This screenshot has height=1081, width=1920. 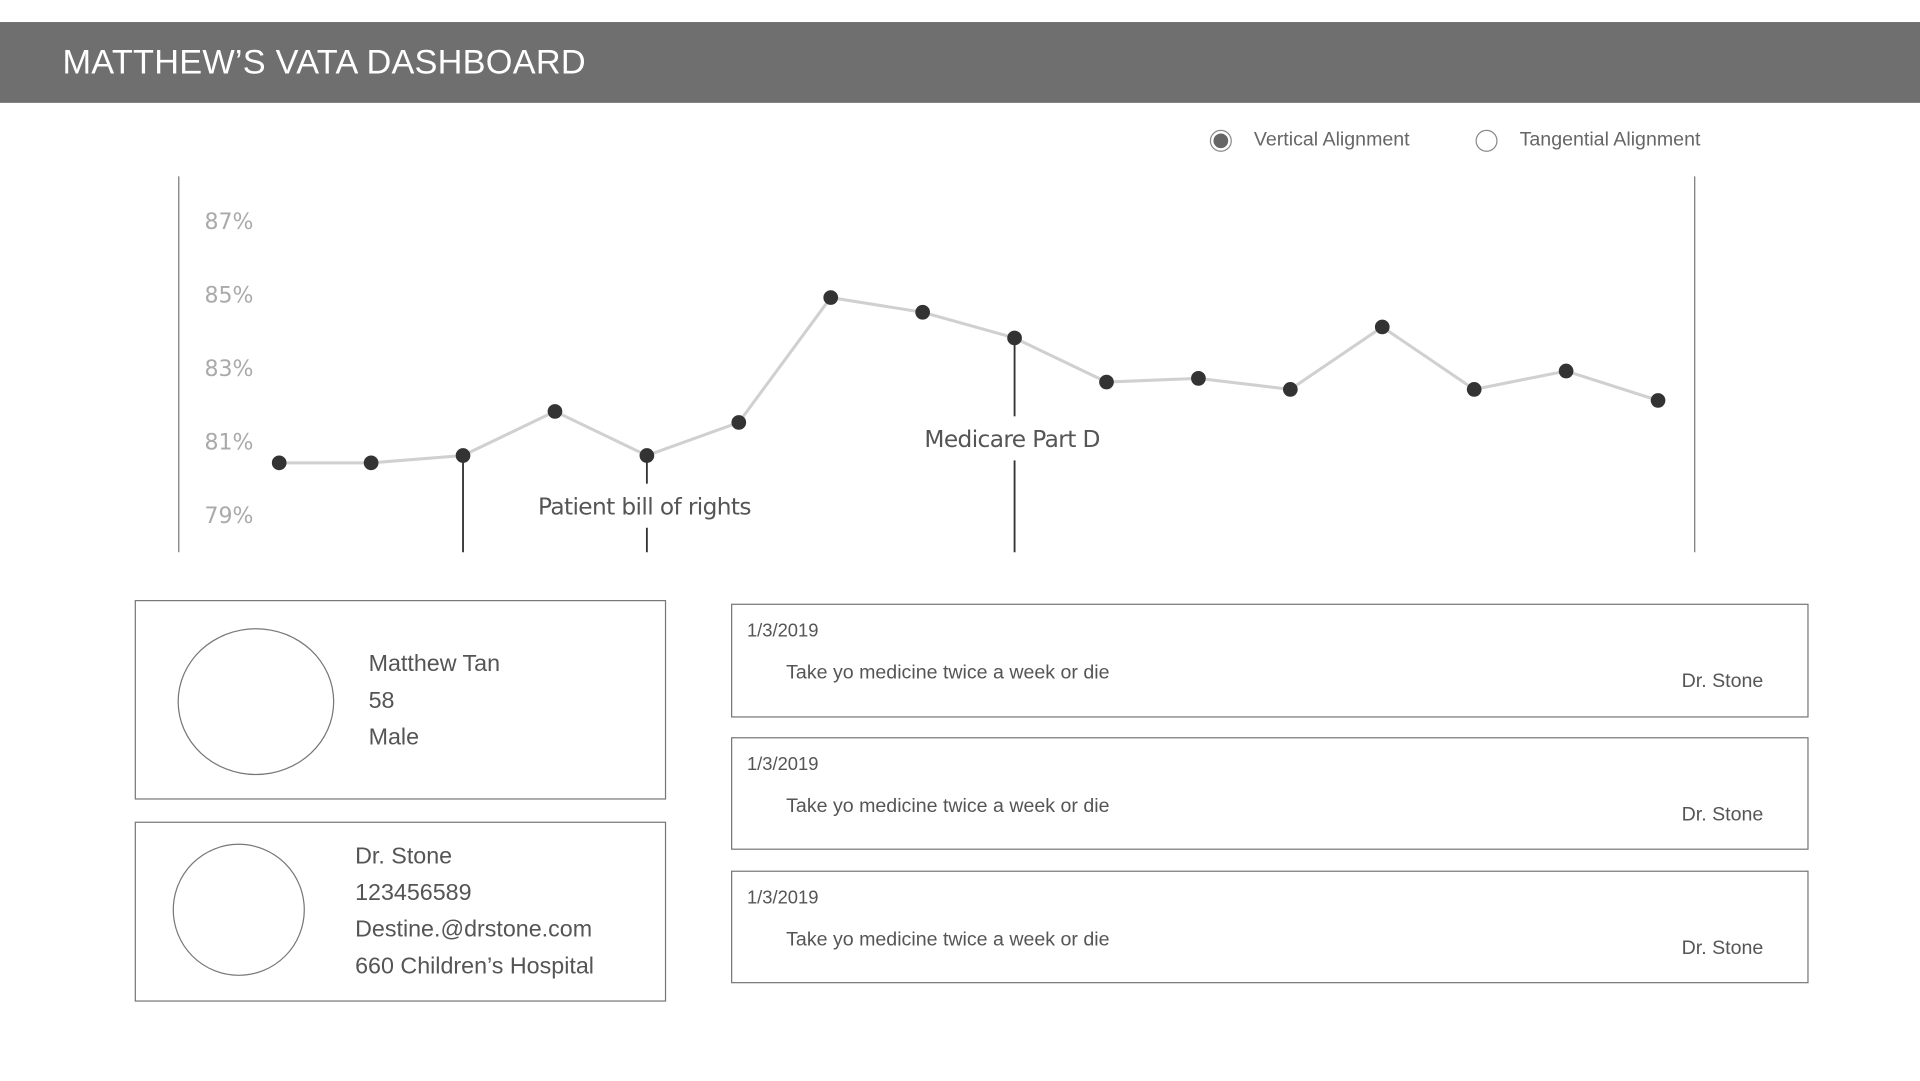 What do you see at coordinates (228, 295) in the screenshot?
I see `y-tick-label: 85%` at bounding box center [228, 295].